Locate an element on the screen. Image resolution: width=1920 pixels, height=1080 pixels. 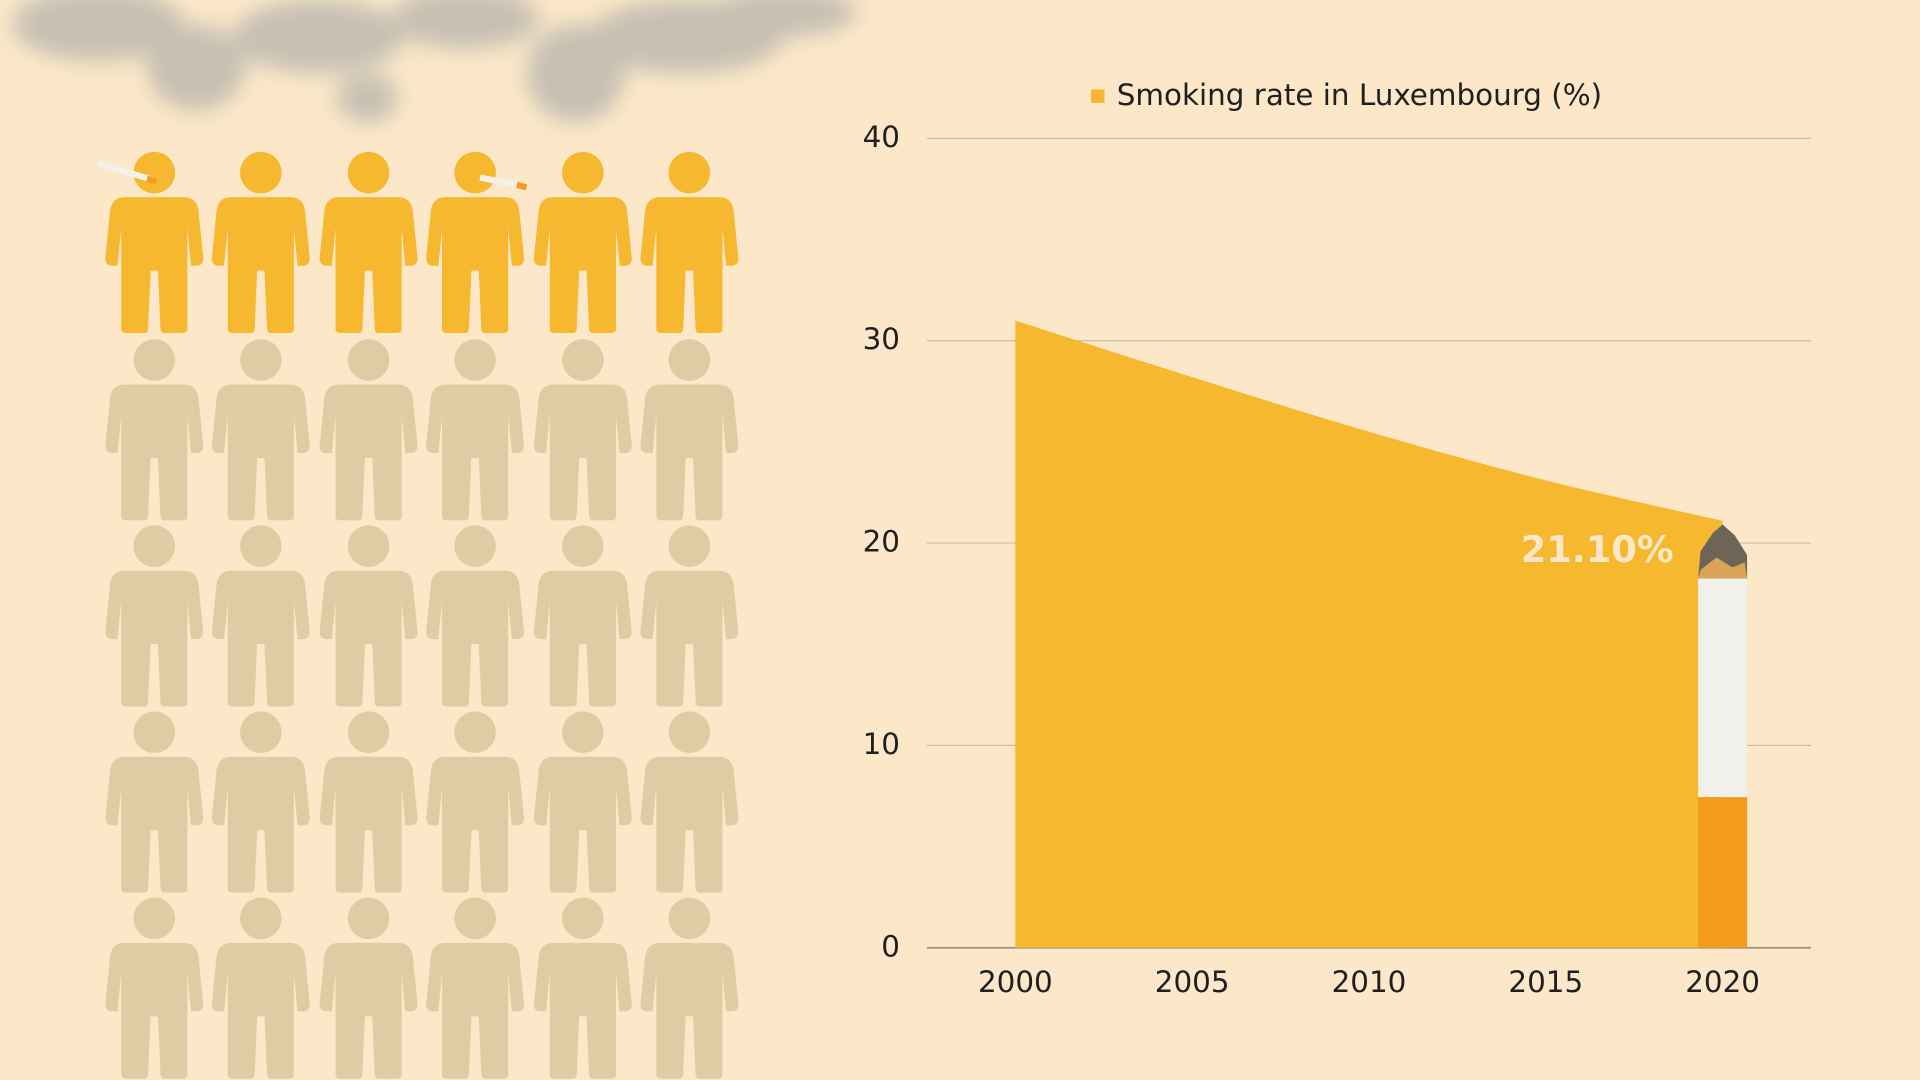
x-tick-label: 2010 is located at coordinates (1369, 982).